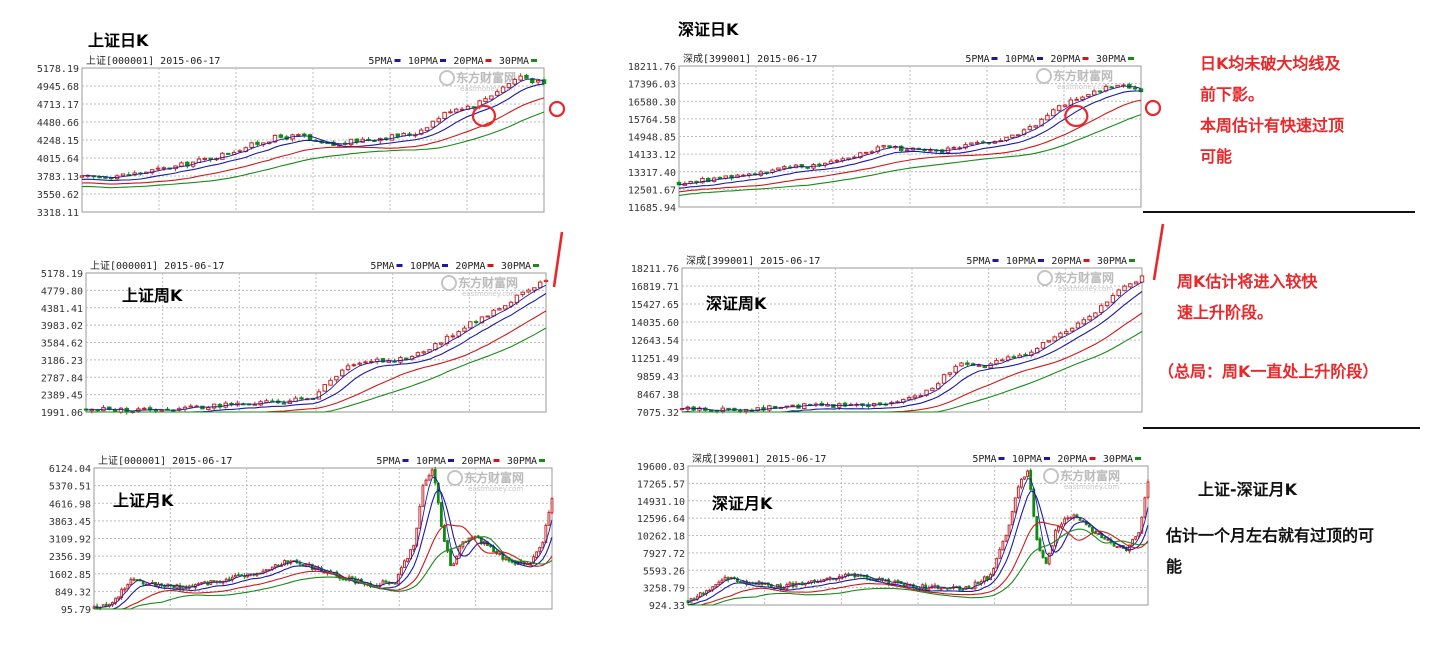  What do you see at coordinates (1090, 475) in the screenshot?
I see `watermark-text: 东方财富网` at bounding box center [1090, 475].